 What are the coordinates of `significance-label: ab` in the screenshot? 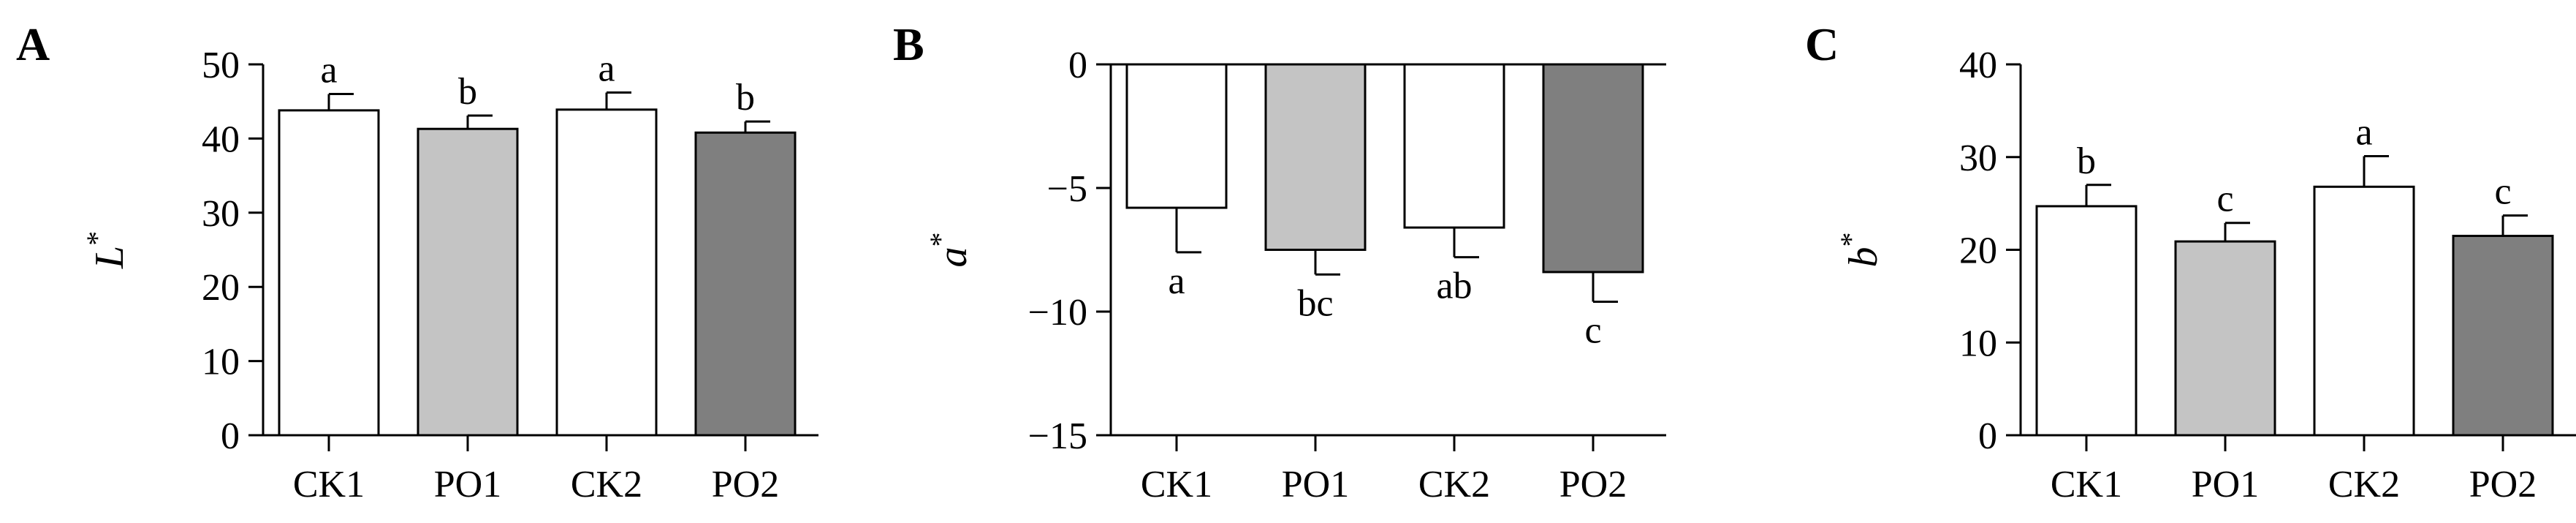 It's located at (1454, 286).